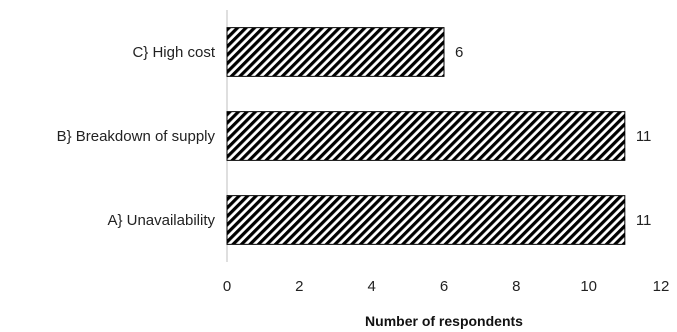  What do you see at coordinates (173, 52) in the screenshot?
I see `category-label-3: C} High cost` at bounding box center [173, 52].